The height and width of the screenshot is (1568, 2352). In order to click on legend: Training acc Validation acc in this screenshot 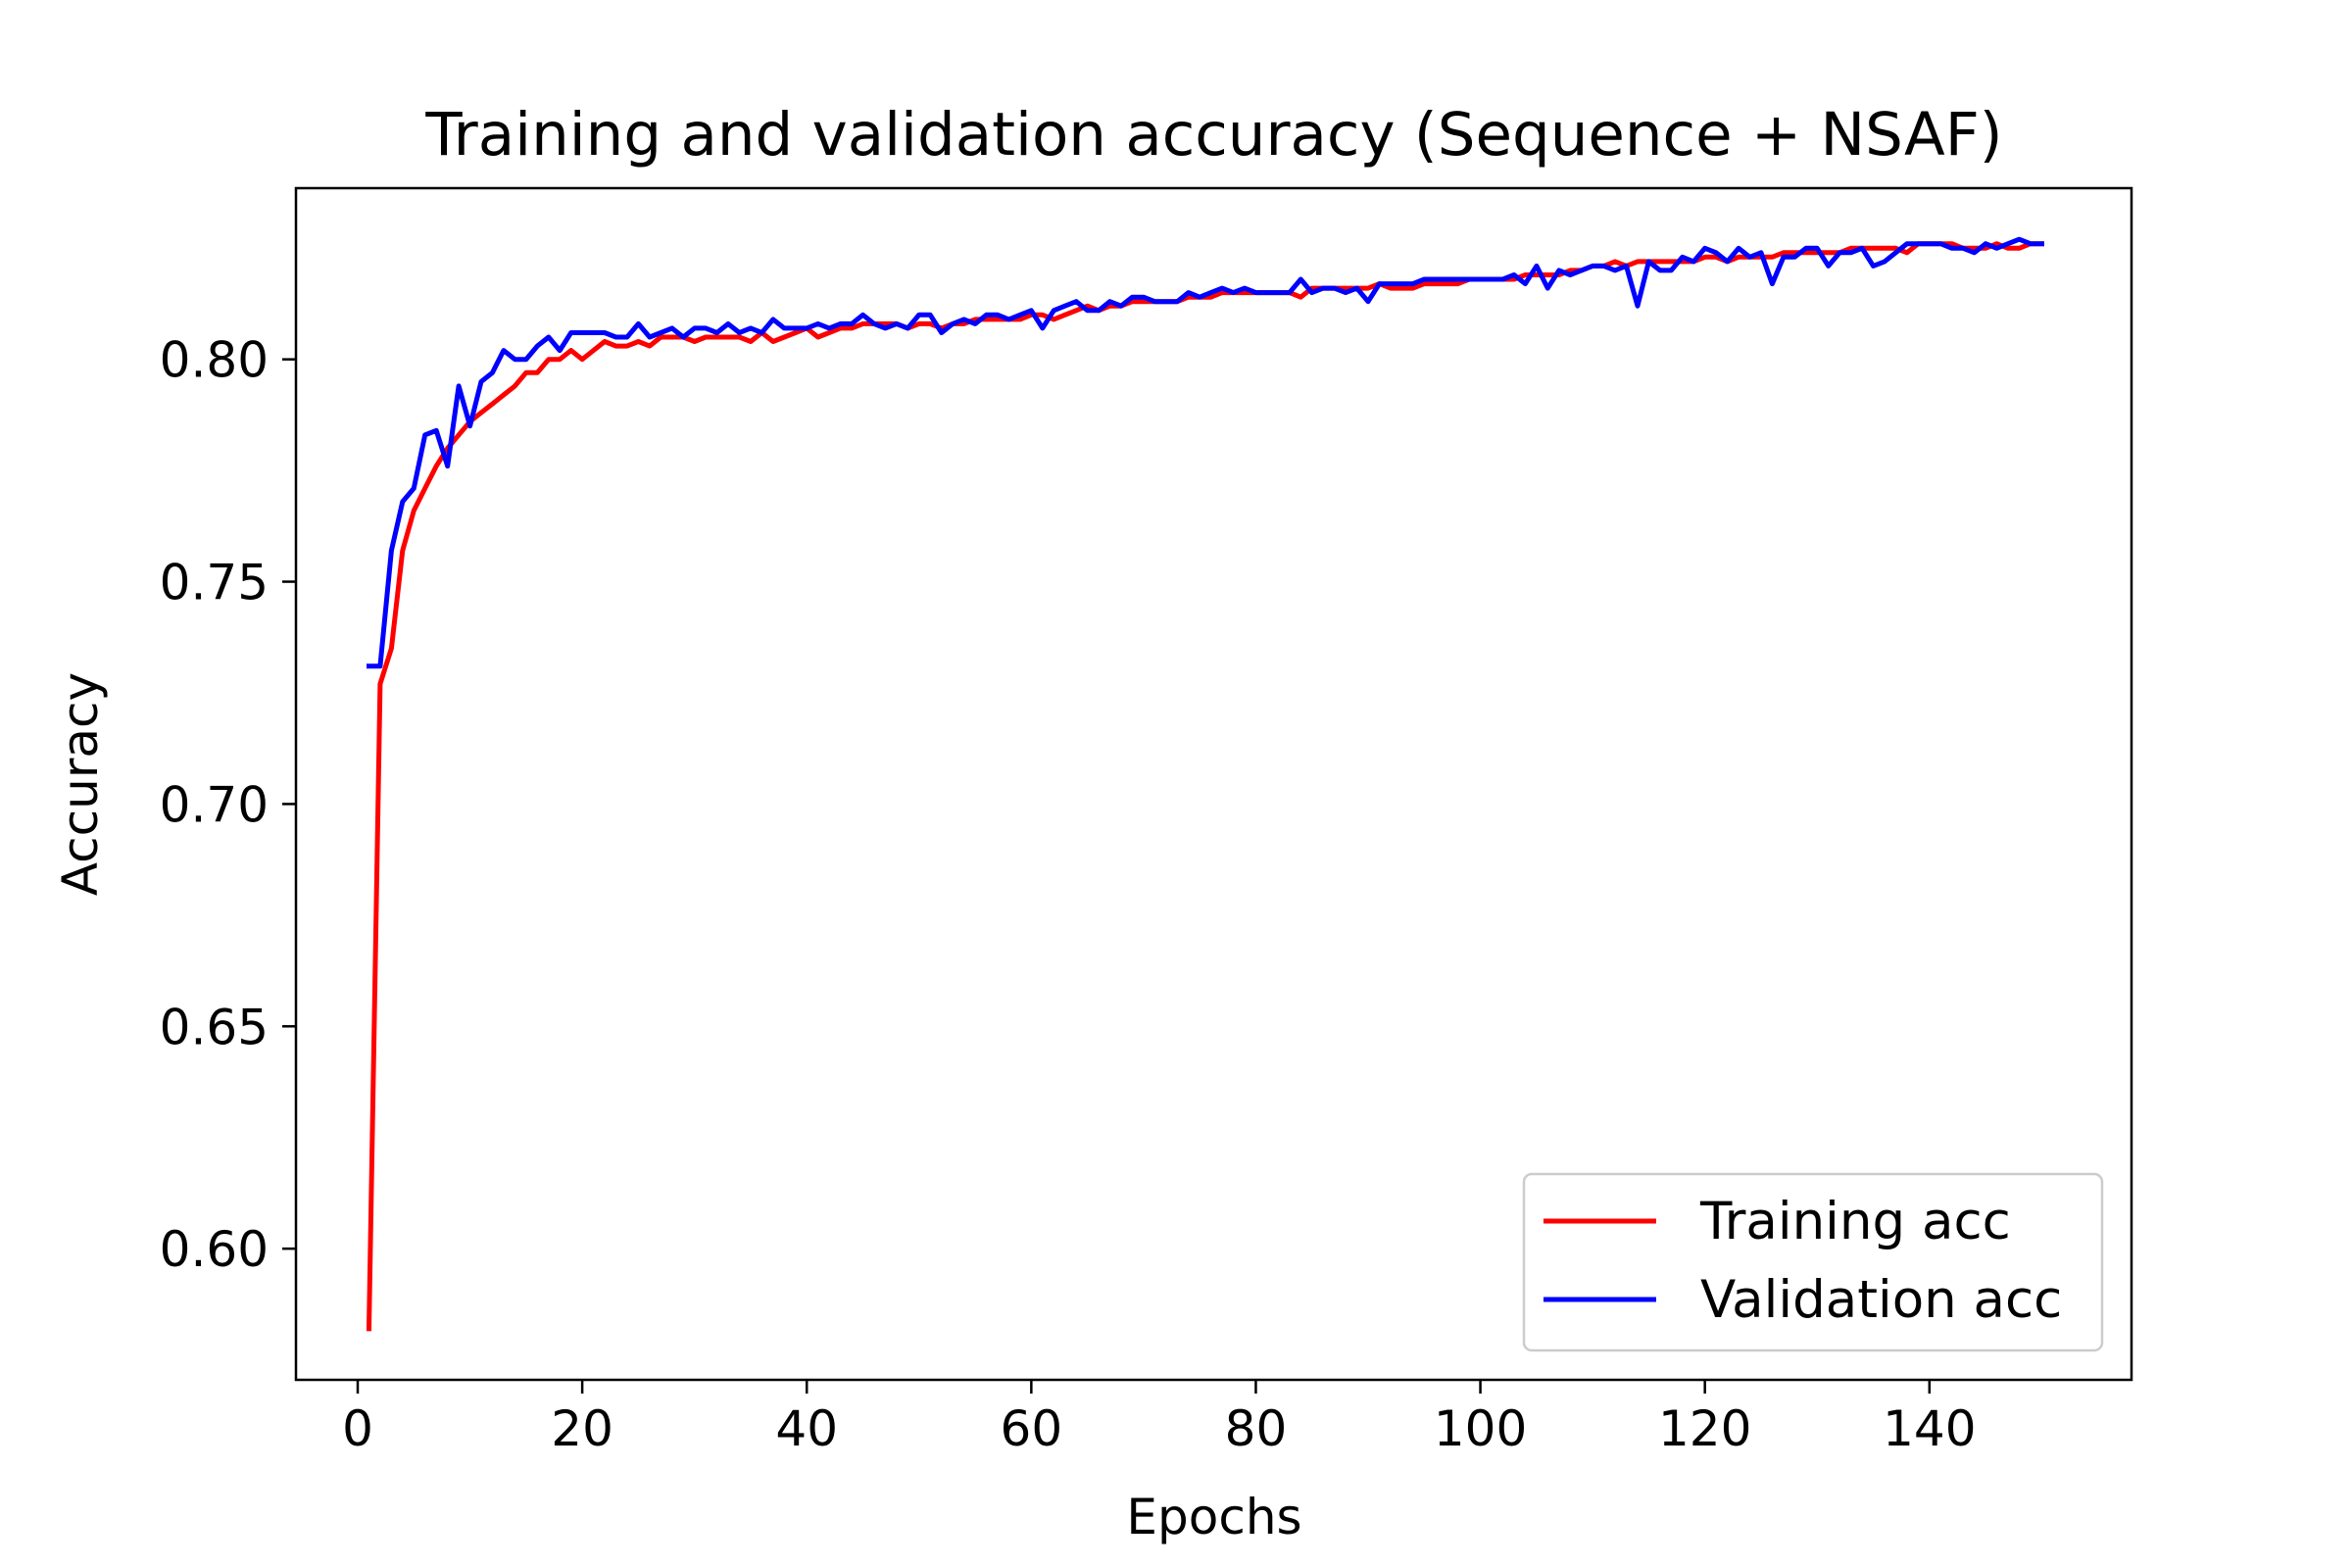, I will do `click(1813, 1262)`.